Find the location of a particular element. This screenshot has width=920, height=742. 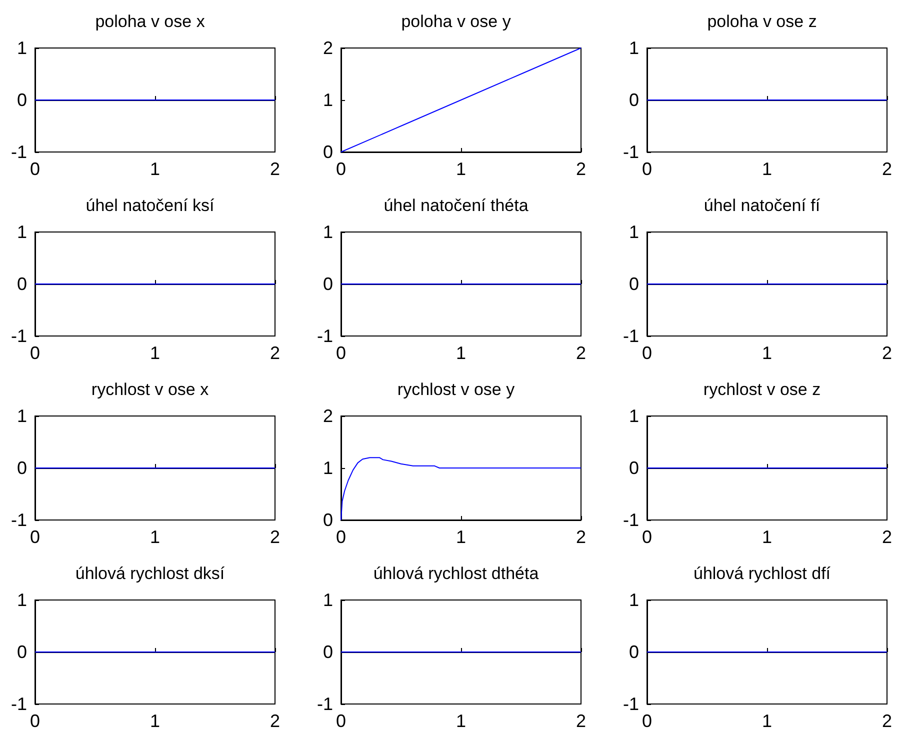

chart-title: poloha v ose x is located at coordinates (150, 21).